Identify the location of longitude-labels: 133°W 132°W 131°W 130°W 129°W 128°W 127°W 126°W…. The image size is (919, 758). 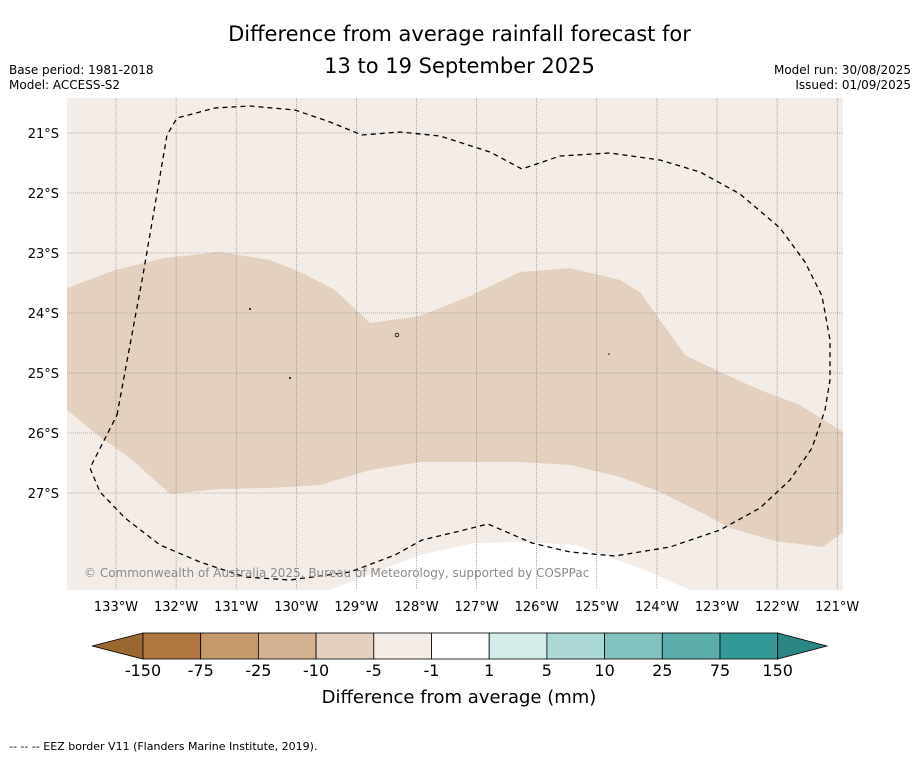
(477, 607).